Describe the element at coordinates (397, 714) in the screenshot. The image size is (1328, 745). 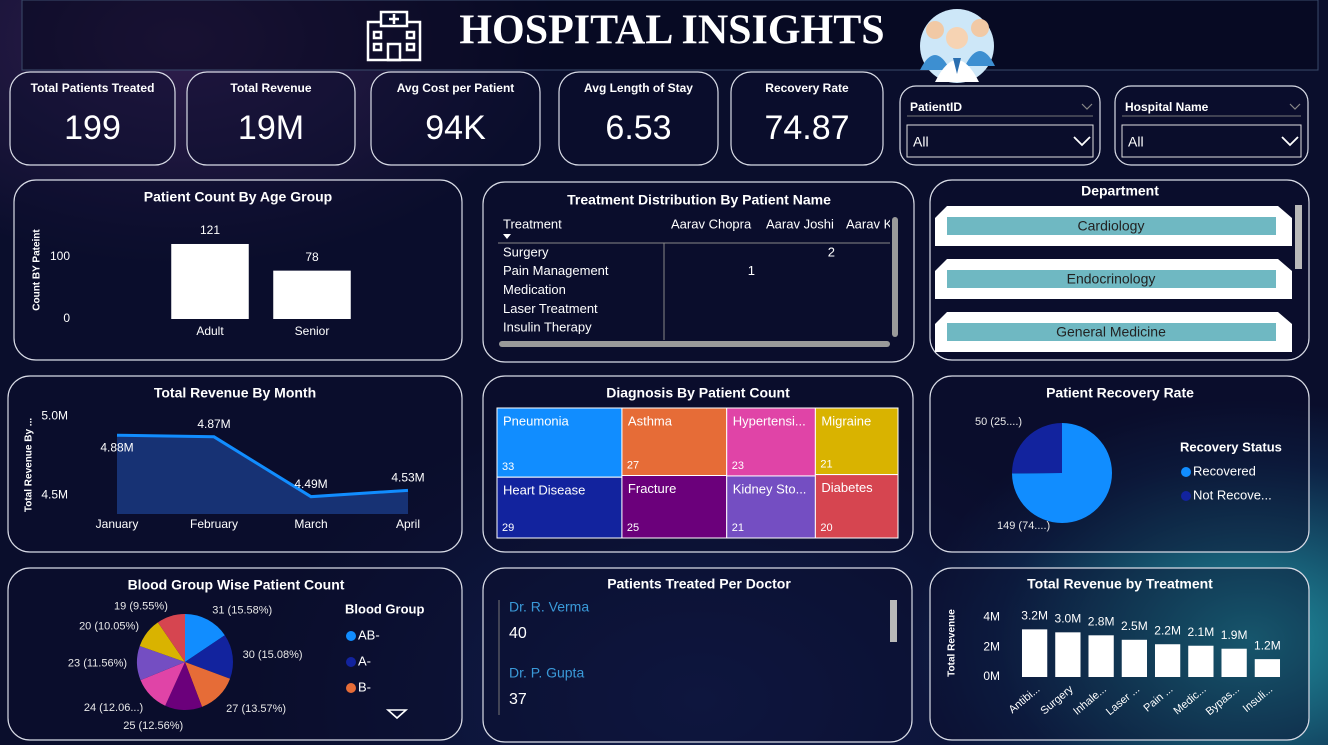
I see `legend-scroll` at that location.